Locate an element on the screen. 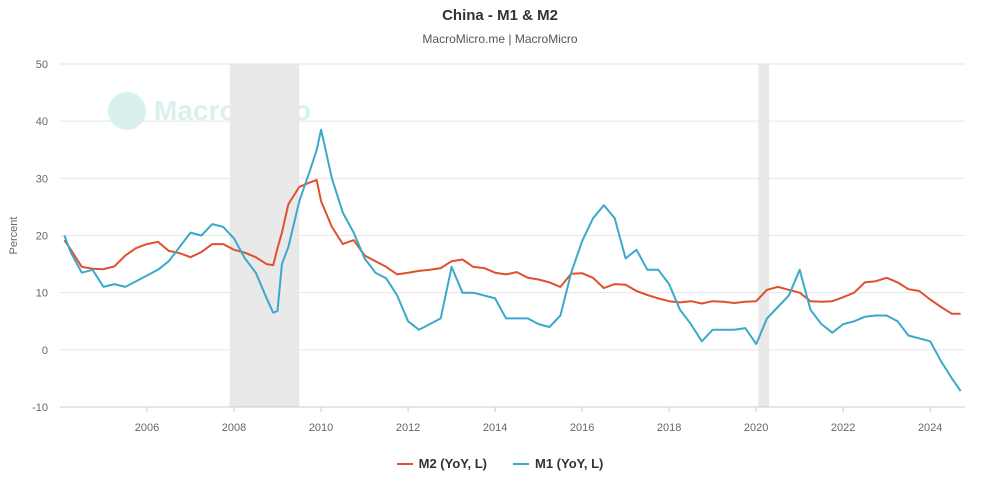 This screenshot has height=483, width=1000. x-tick-label: 2014 is located at coordinates (495, 428).